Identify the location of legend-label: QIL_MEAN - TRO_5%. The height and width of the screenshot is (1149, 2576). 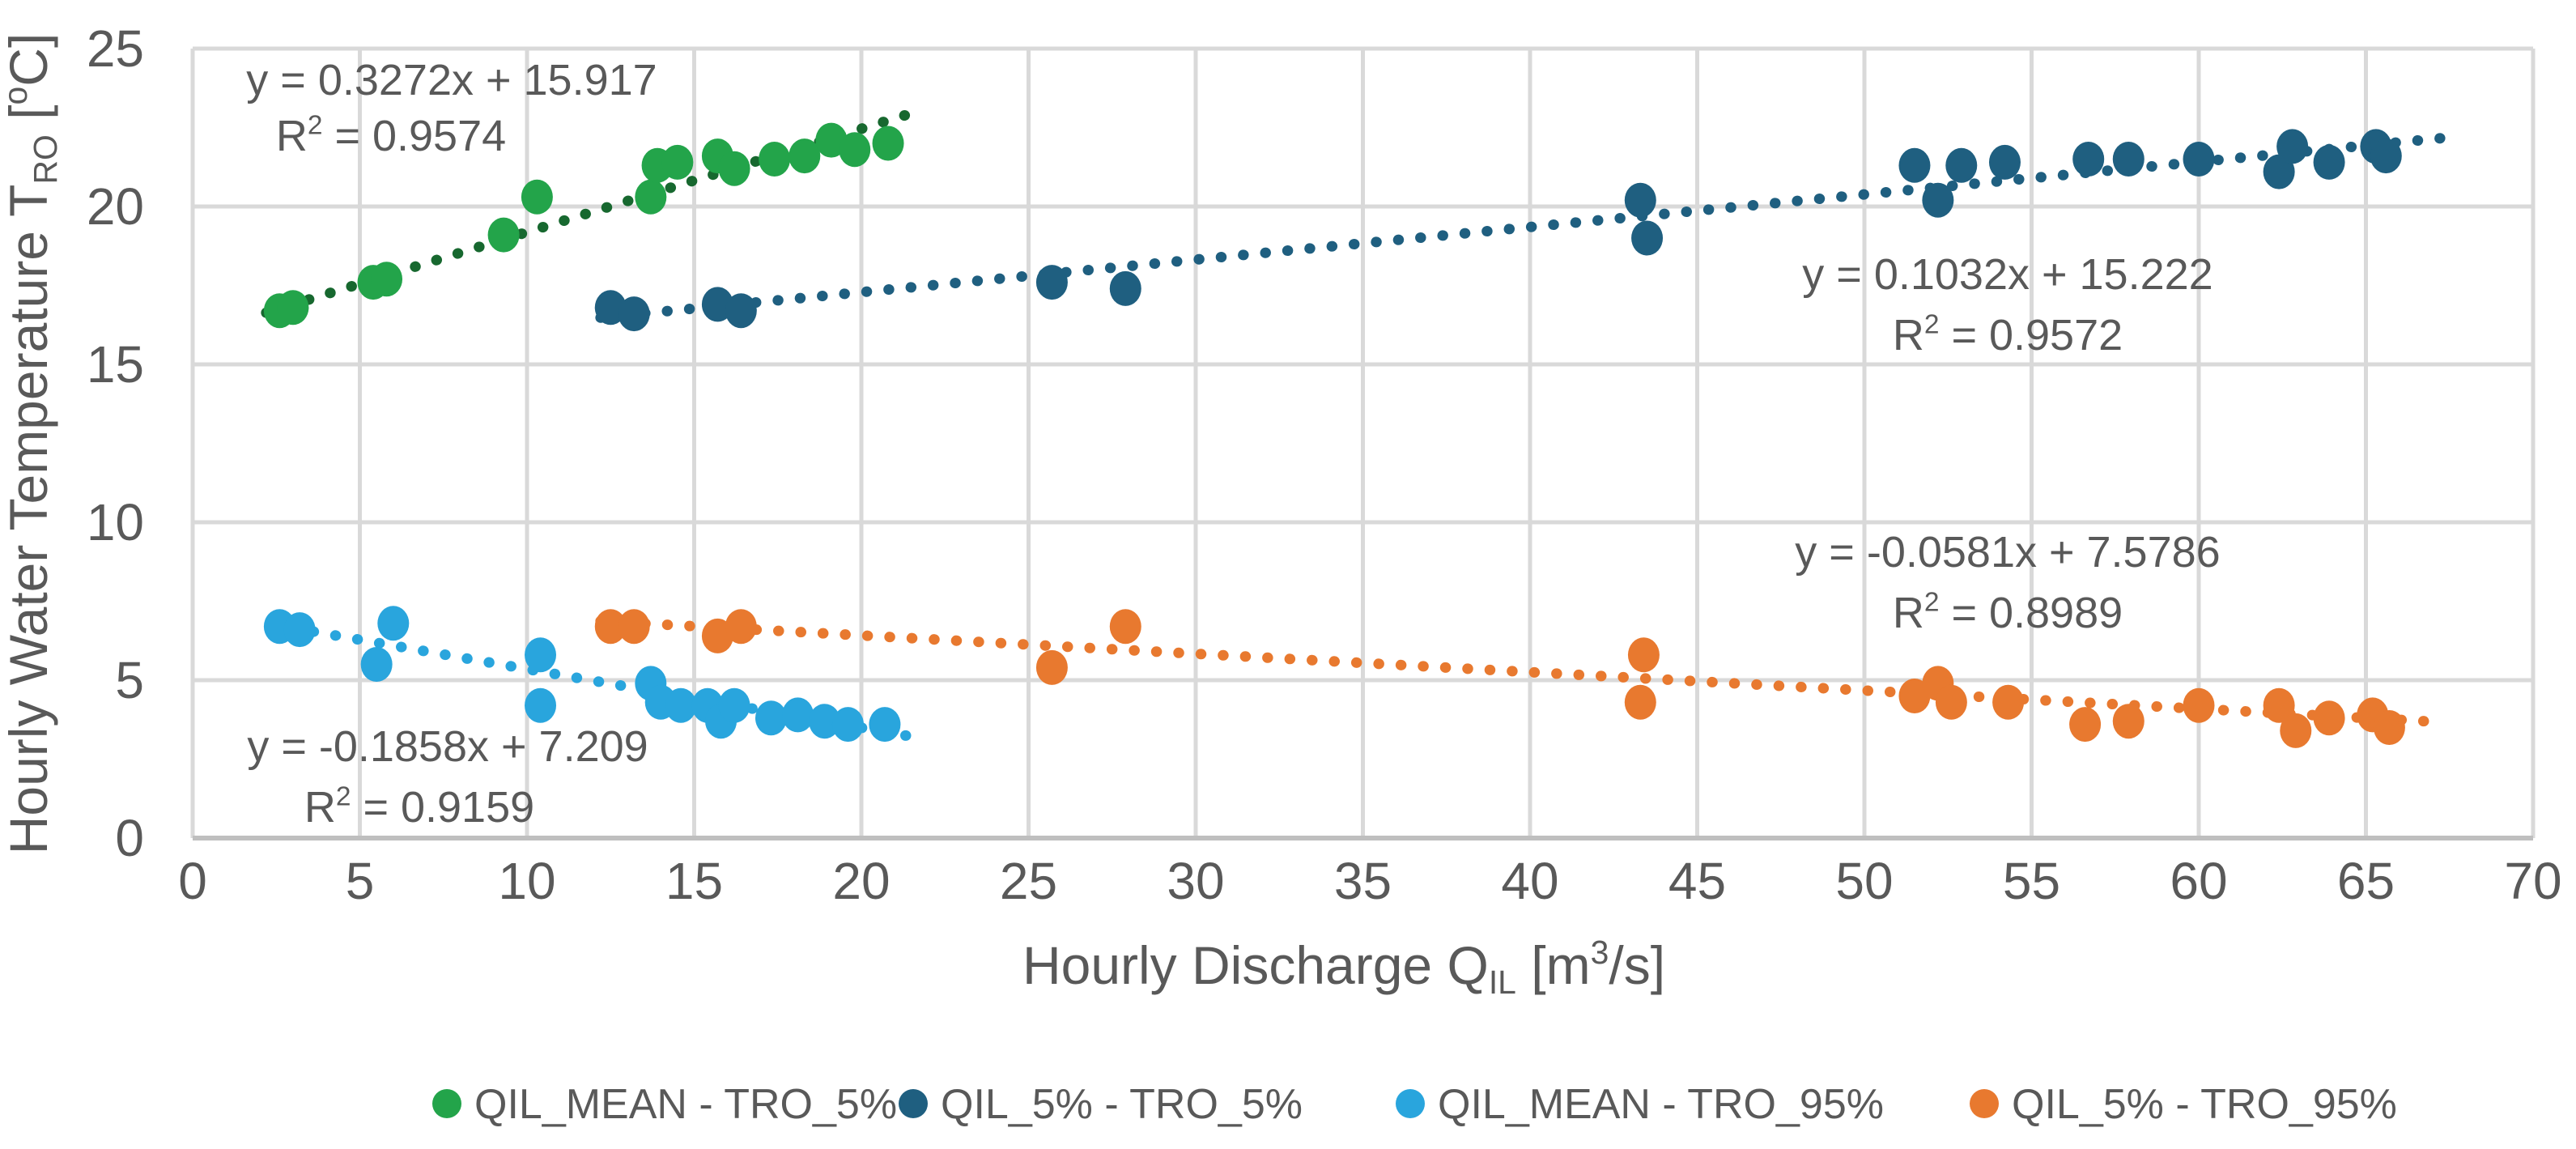
(685, 1104).